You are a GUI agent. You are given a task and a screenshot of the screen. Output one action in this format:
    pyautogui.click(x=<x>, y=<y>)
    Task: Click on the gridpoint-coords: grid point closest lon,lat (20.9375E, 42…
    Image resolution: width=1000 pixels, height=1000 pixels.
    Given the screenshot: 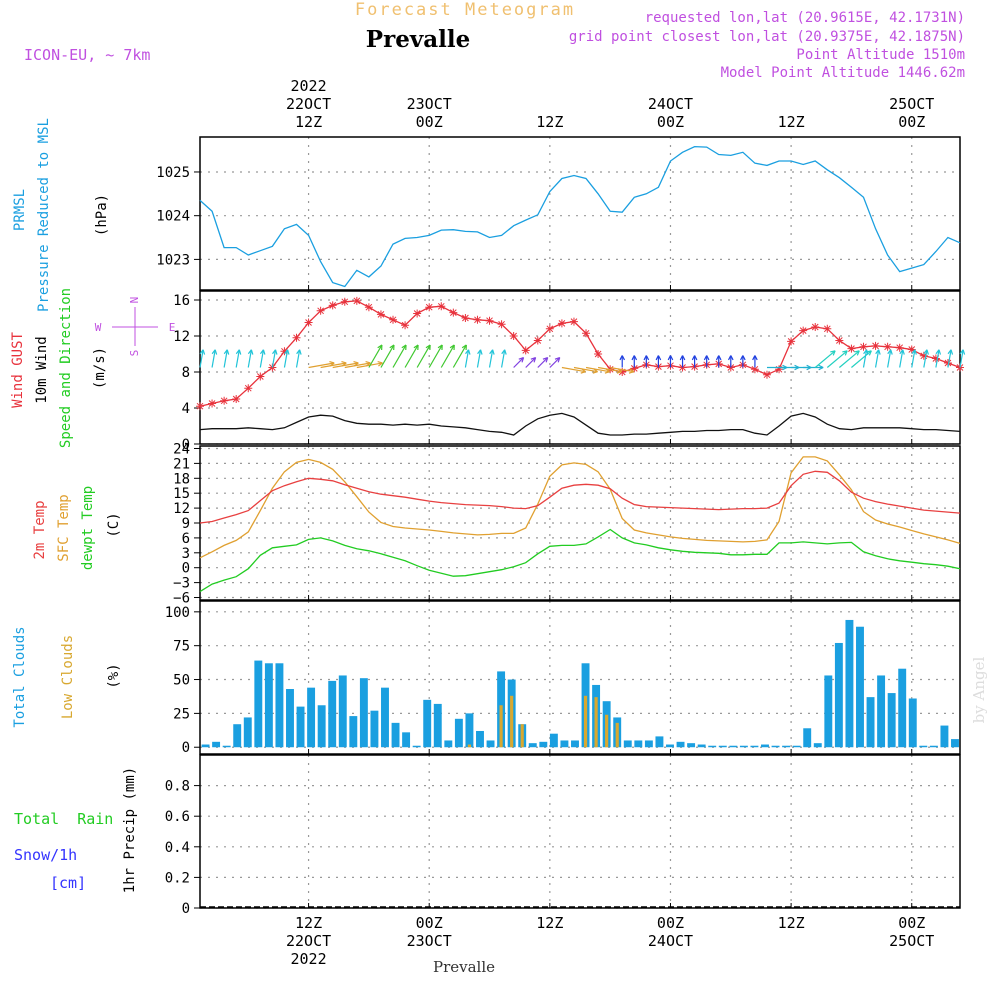 What is the action you would take?
    pyautogui.click(x=767, y=37)
    